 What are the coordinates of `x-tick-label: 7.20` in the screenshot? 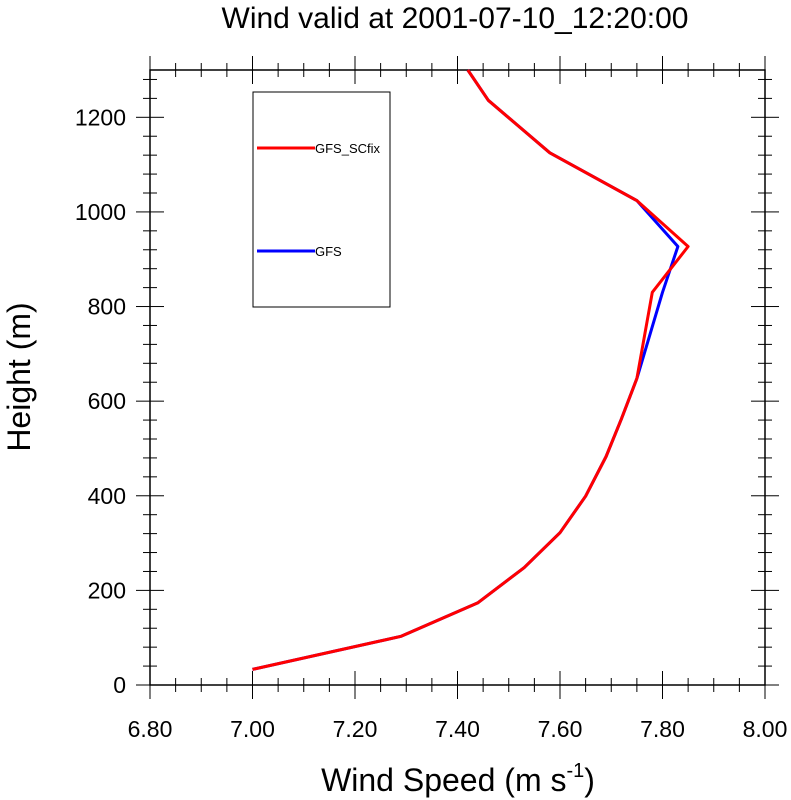 It's located at (355, 729).